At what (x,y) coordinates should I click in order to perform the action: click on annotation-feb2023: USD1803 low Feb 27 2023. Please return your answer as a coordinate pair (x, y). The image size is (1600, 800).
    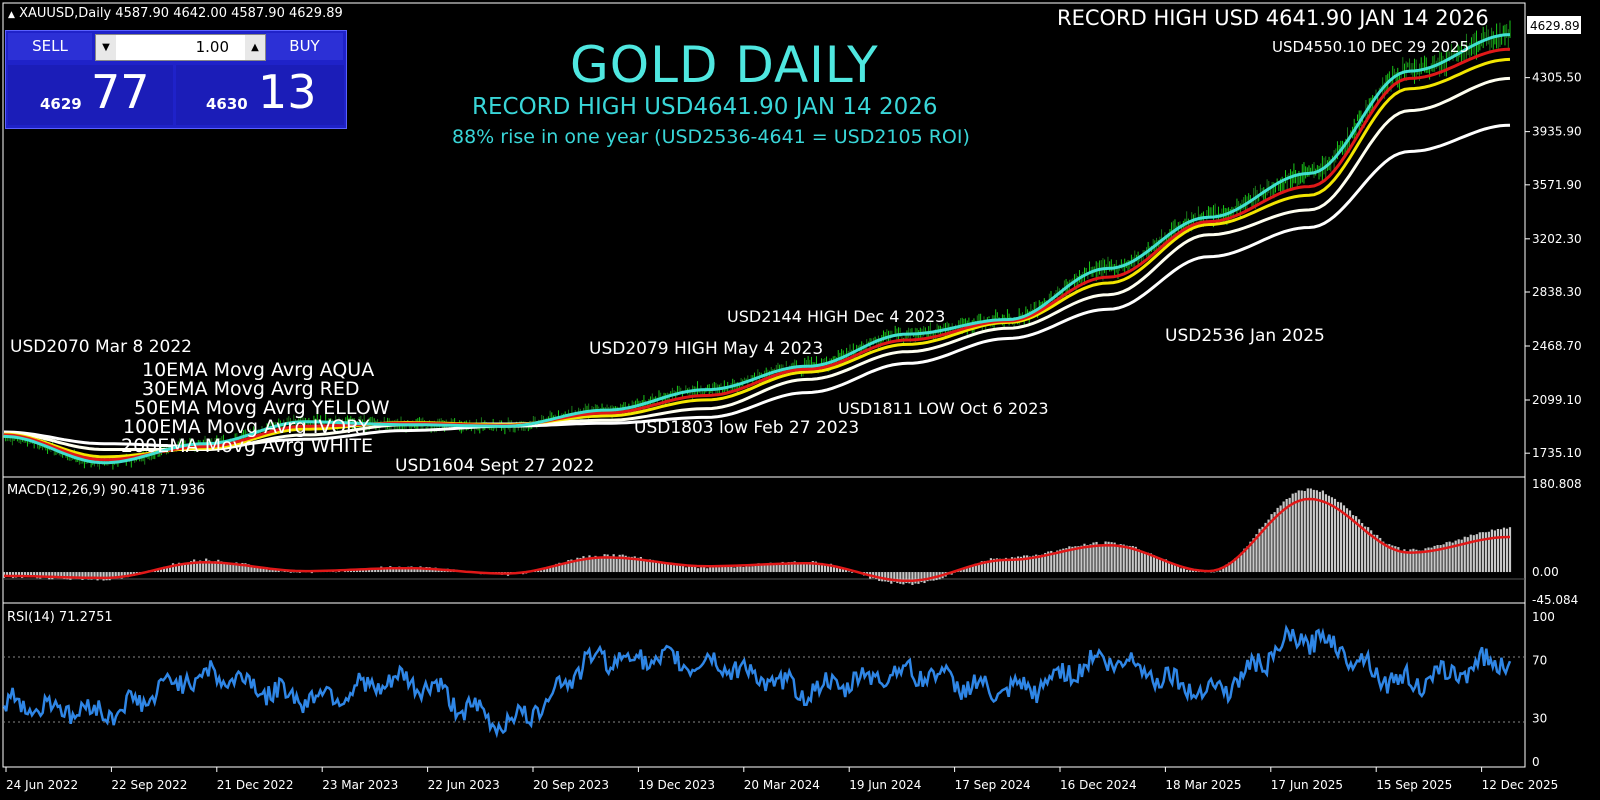
    Looking at the image, I should click on (747, 428).